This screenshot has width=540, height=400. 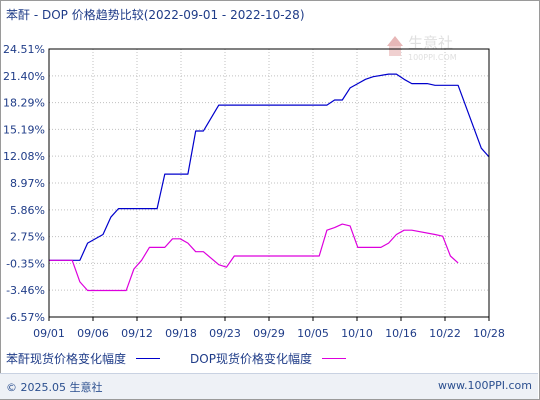 I want to click on y-tick-label: 12.08%, so click(x=24, y=156).